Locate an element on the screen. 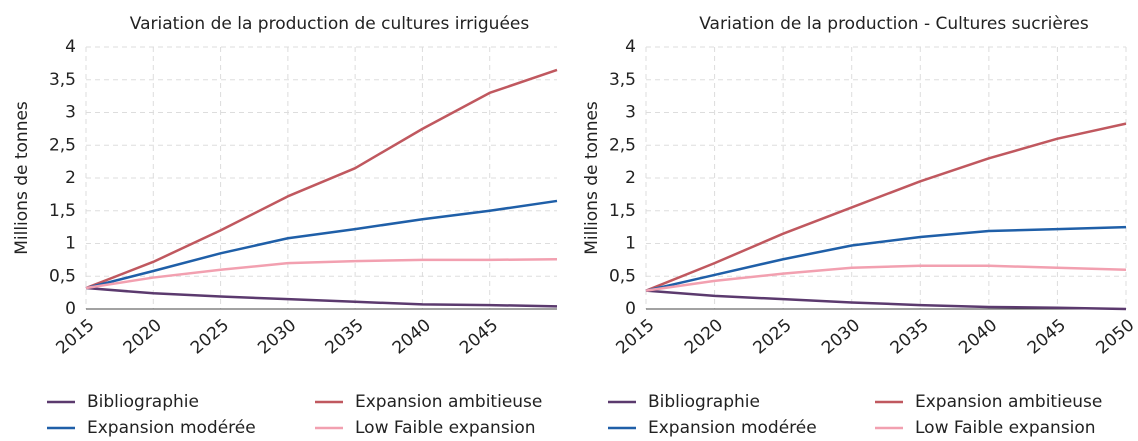 This screenshot has height=441, width=1138. x-tick-label: 2050 is located at coordinates (1115, 336).